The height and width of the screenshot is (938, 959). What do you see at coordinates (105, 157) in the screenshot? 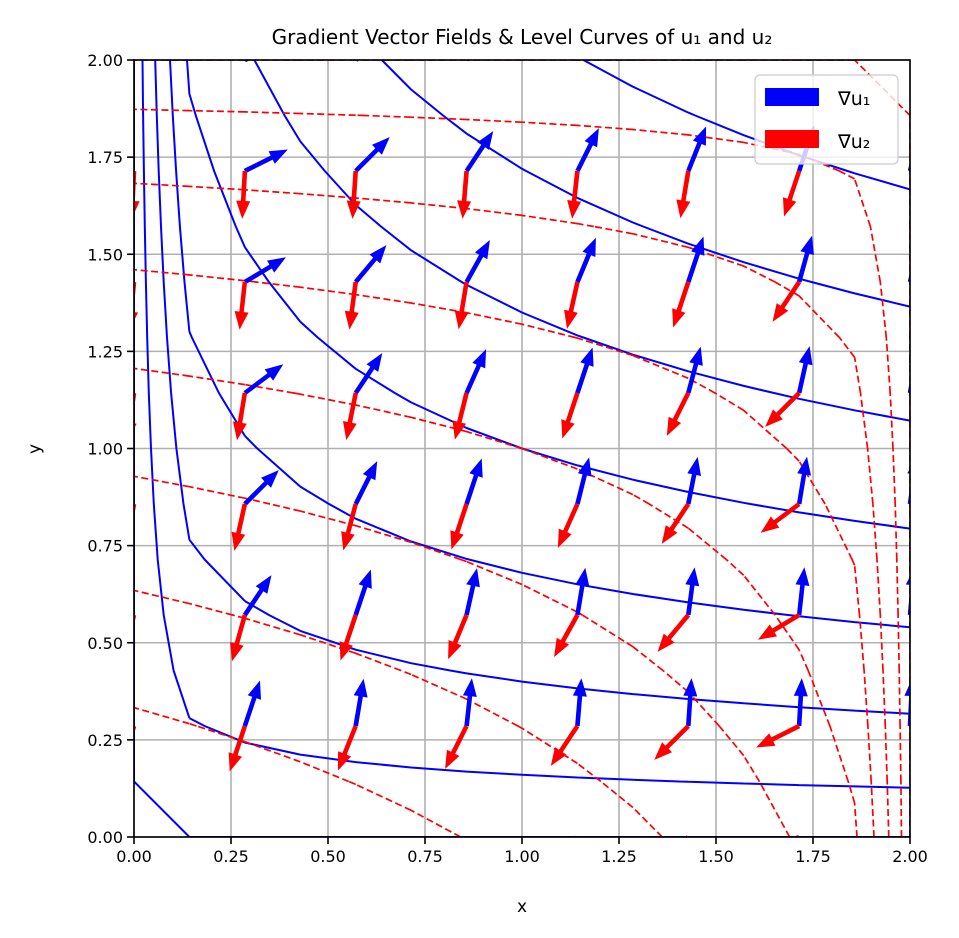
I see `y-tick-label: 1.75` at bounding box center [105, 157].